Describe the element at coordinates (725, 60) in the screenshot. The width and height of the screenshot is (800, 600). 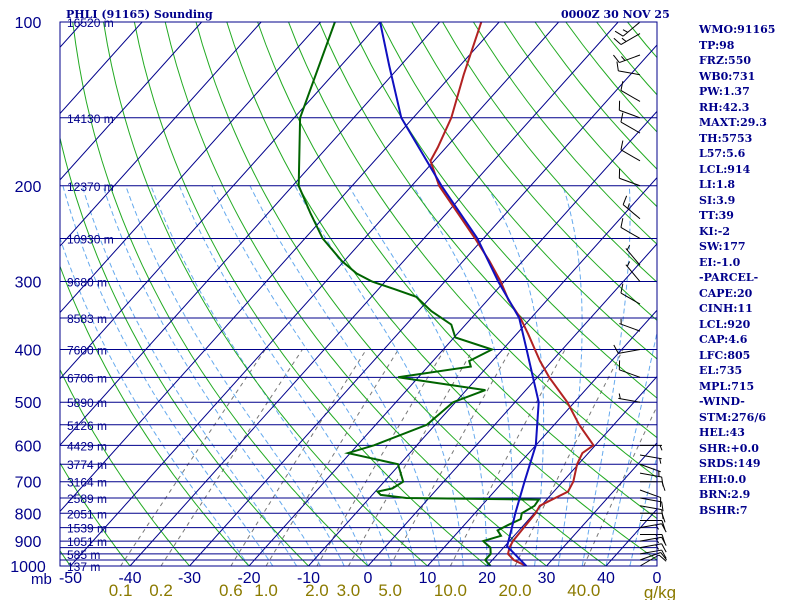
I see `index-item: FRZ:550` at that location.